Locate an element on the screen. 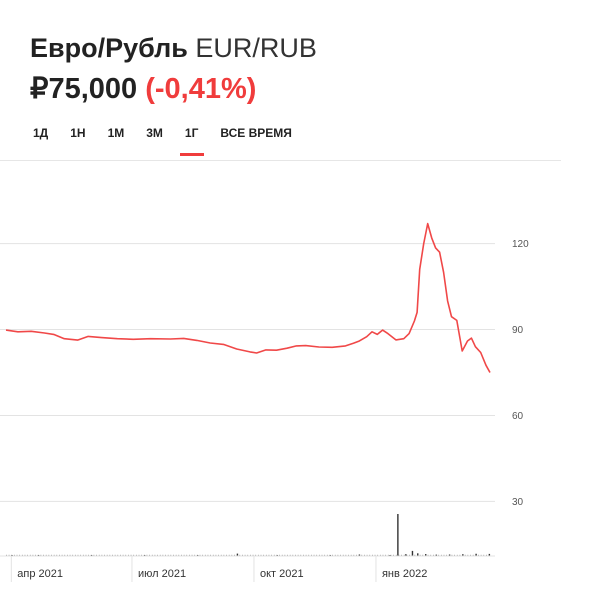  price-change: (-0,41%) is located at coordinates (201, 89).